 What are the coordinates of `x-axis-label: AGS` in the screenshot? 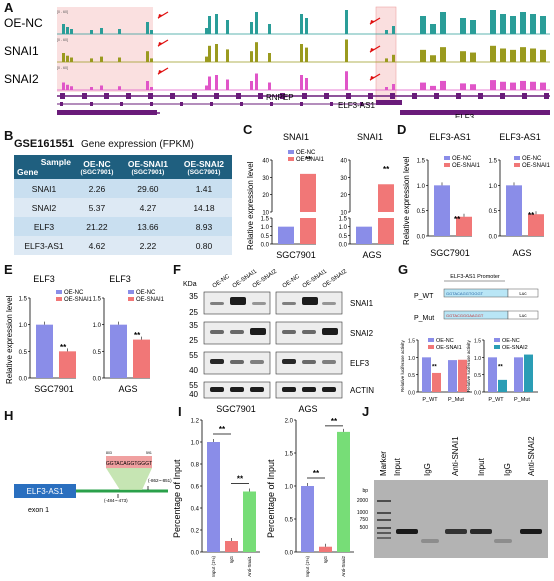 It's located at (127, 389).